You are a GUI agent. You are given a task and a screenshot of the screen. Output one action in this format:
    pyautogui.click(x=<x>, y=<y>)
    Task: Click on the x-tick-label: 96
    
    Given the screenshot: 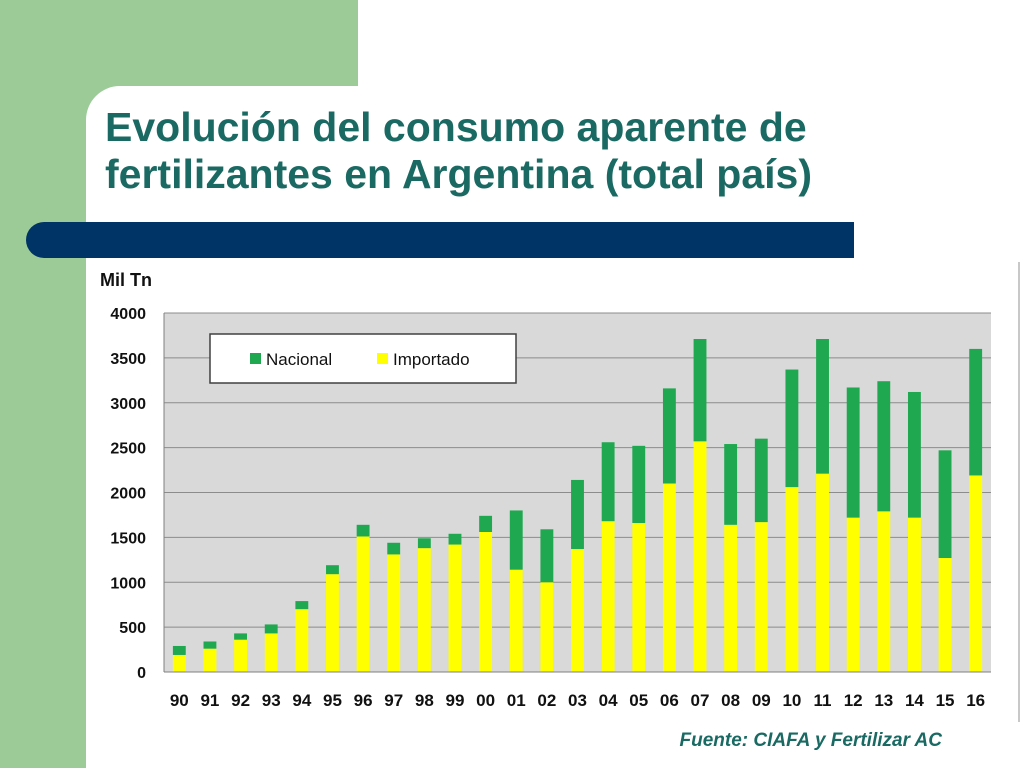 What is the action you would take?
    pyautogui.click(x=363, y=700)
    